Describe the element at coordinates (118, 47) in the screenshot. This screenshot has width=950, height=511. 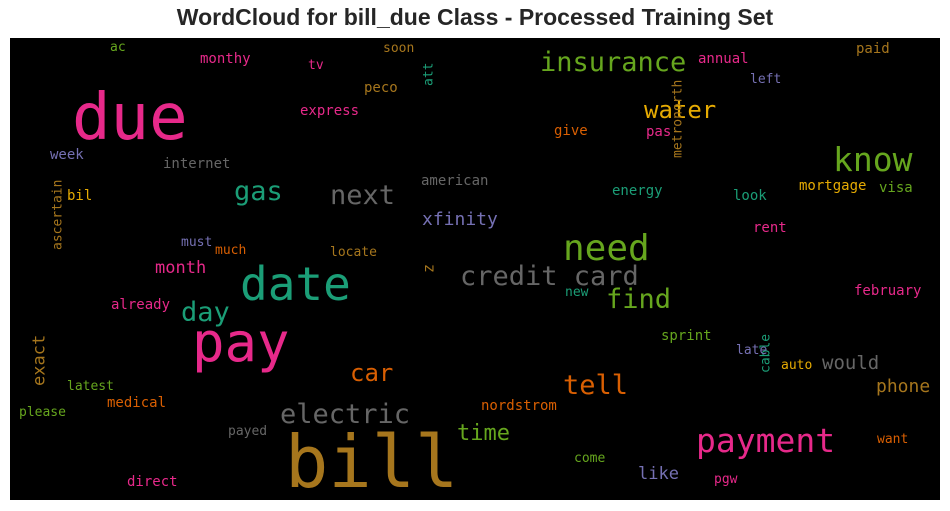
I see `word-ac: ac` at that location.